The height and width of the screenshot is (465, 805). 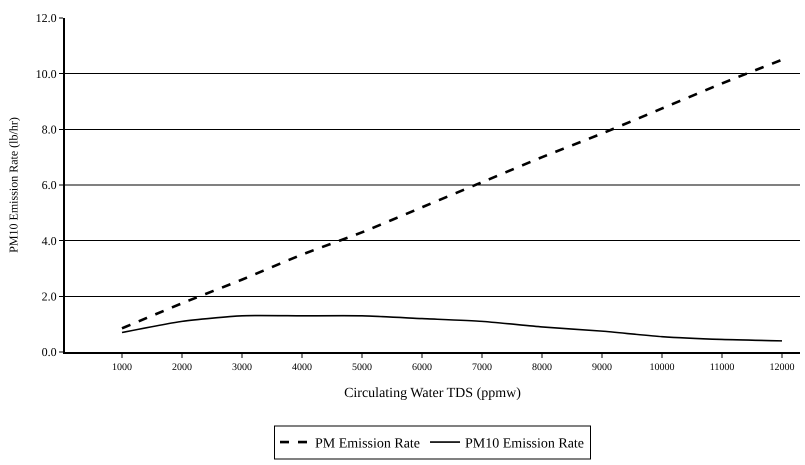 What do you see at coordinates (433, 393) in the screenshot?
I see `x-axis-title: Circulating Water TDS (ppmw)` at bounding box center [433, 393].